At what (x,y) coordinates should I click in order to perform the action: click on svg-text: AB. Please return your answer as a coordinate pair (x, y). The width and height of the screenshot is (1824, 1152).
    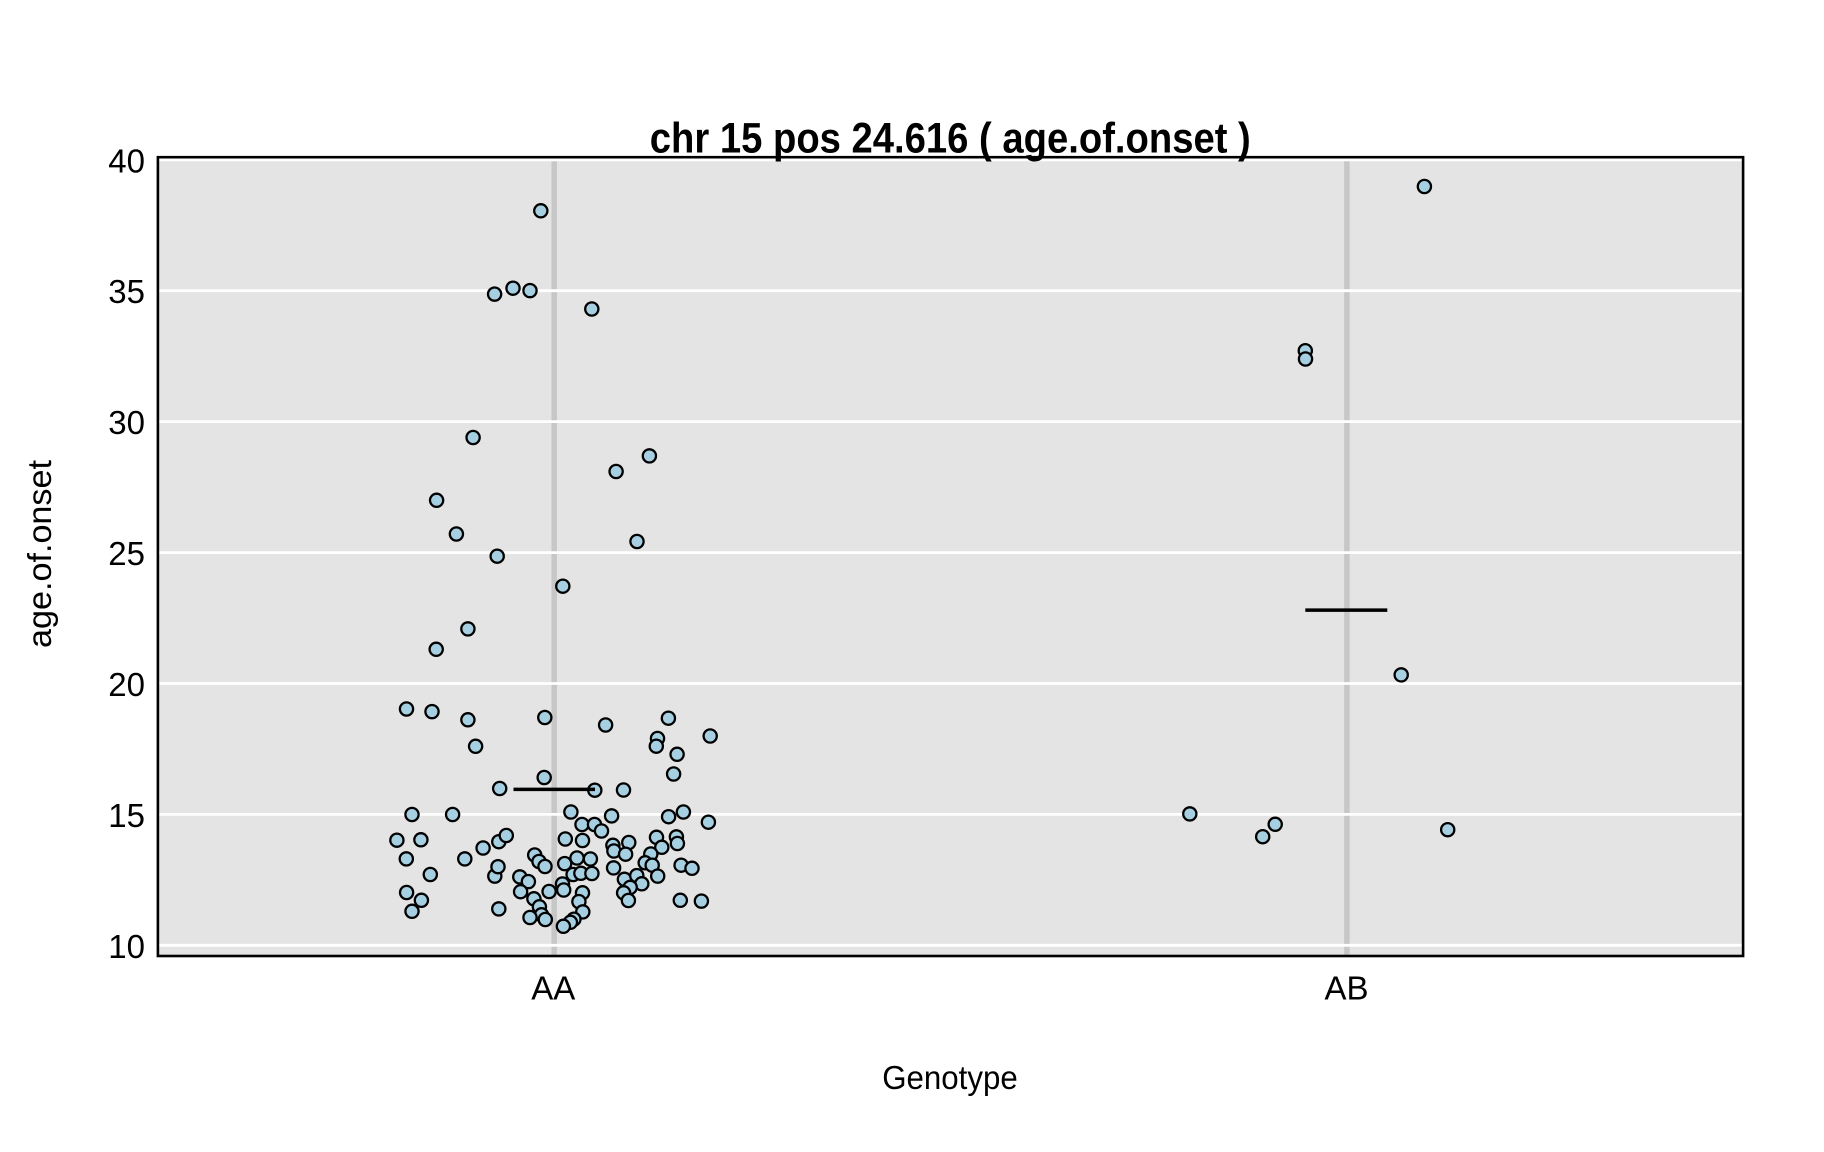
    Looking at the image, I should click on (1346, 988).